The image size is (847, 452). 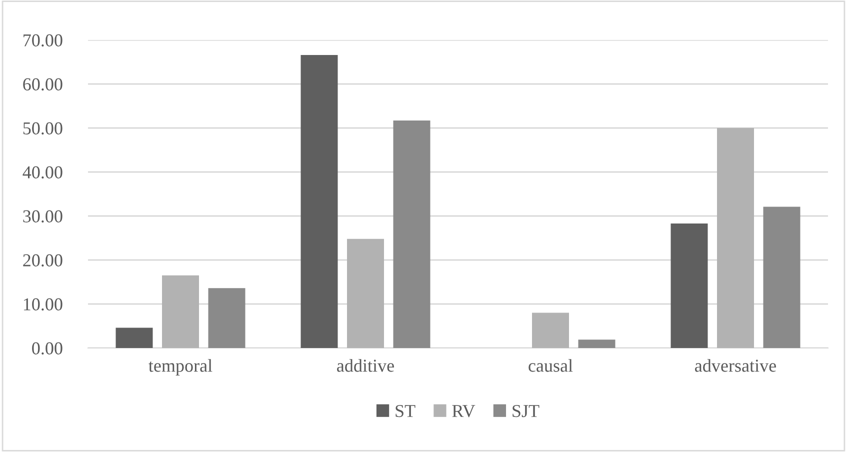 What do you see at coordinates (47, 348) in the screenshot?
I see `y-tick-label: 0.00` at bounding box center [47, 348].